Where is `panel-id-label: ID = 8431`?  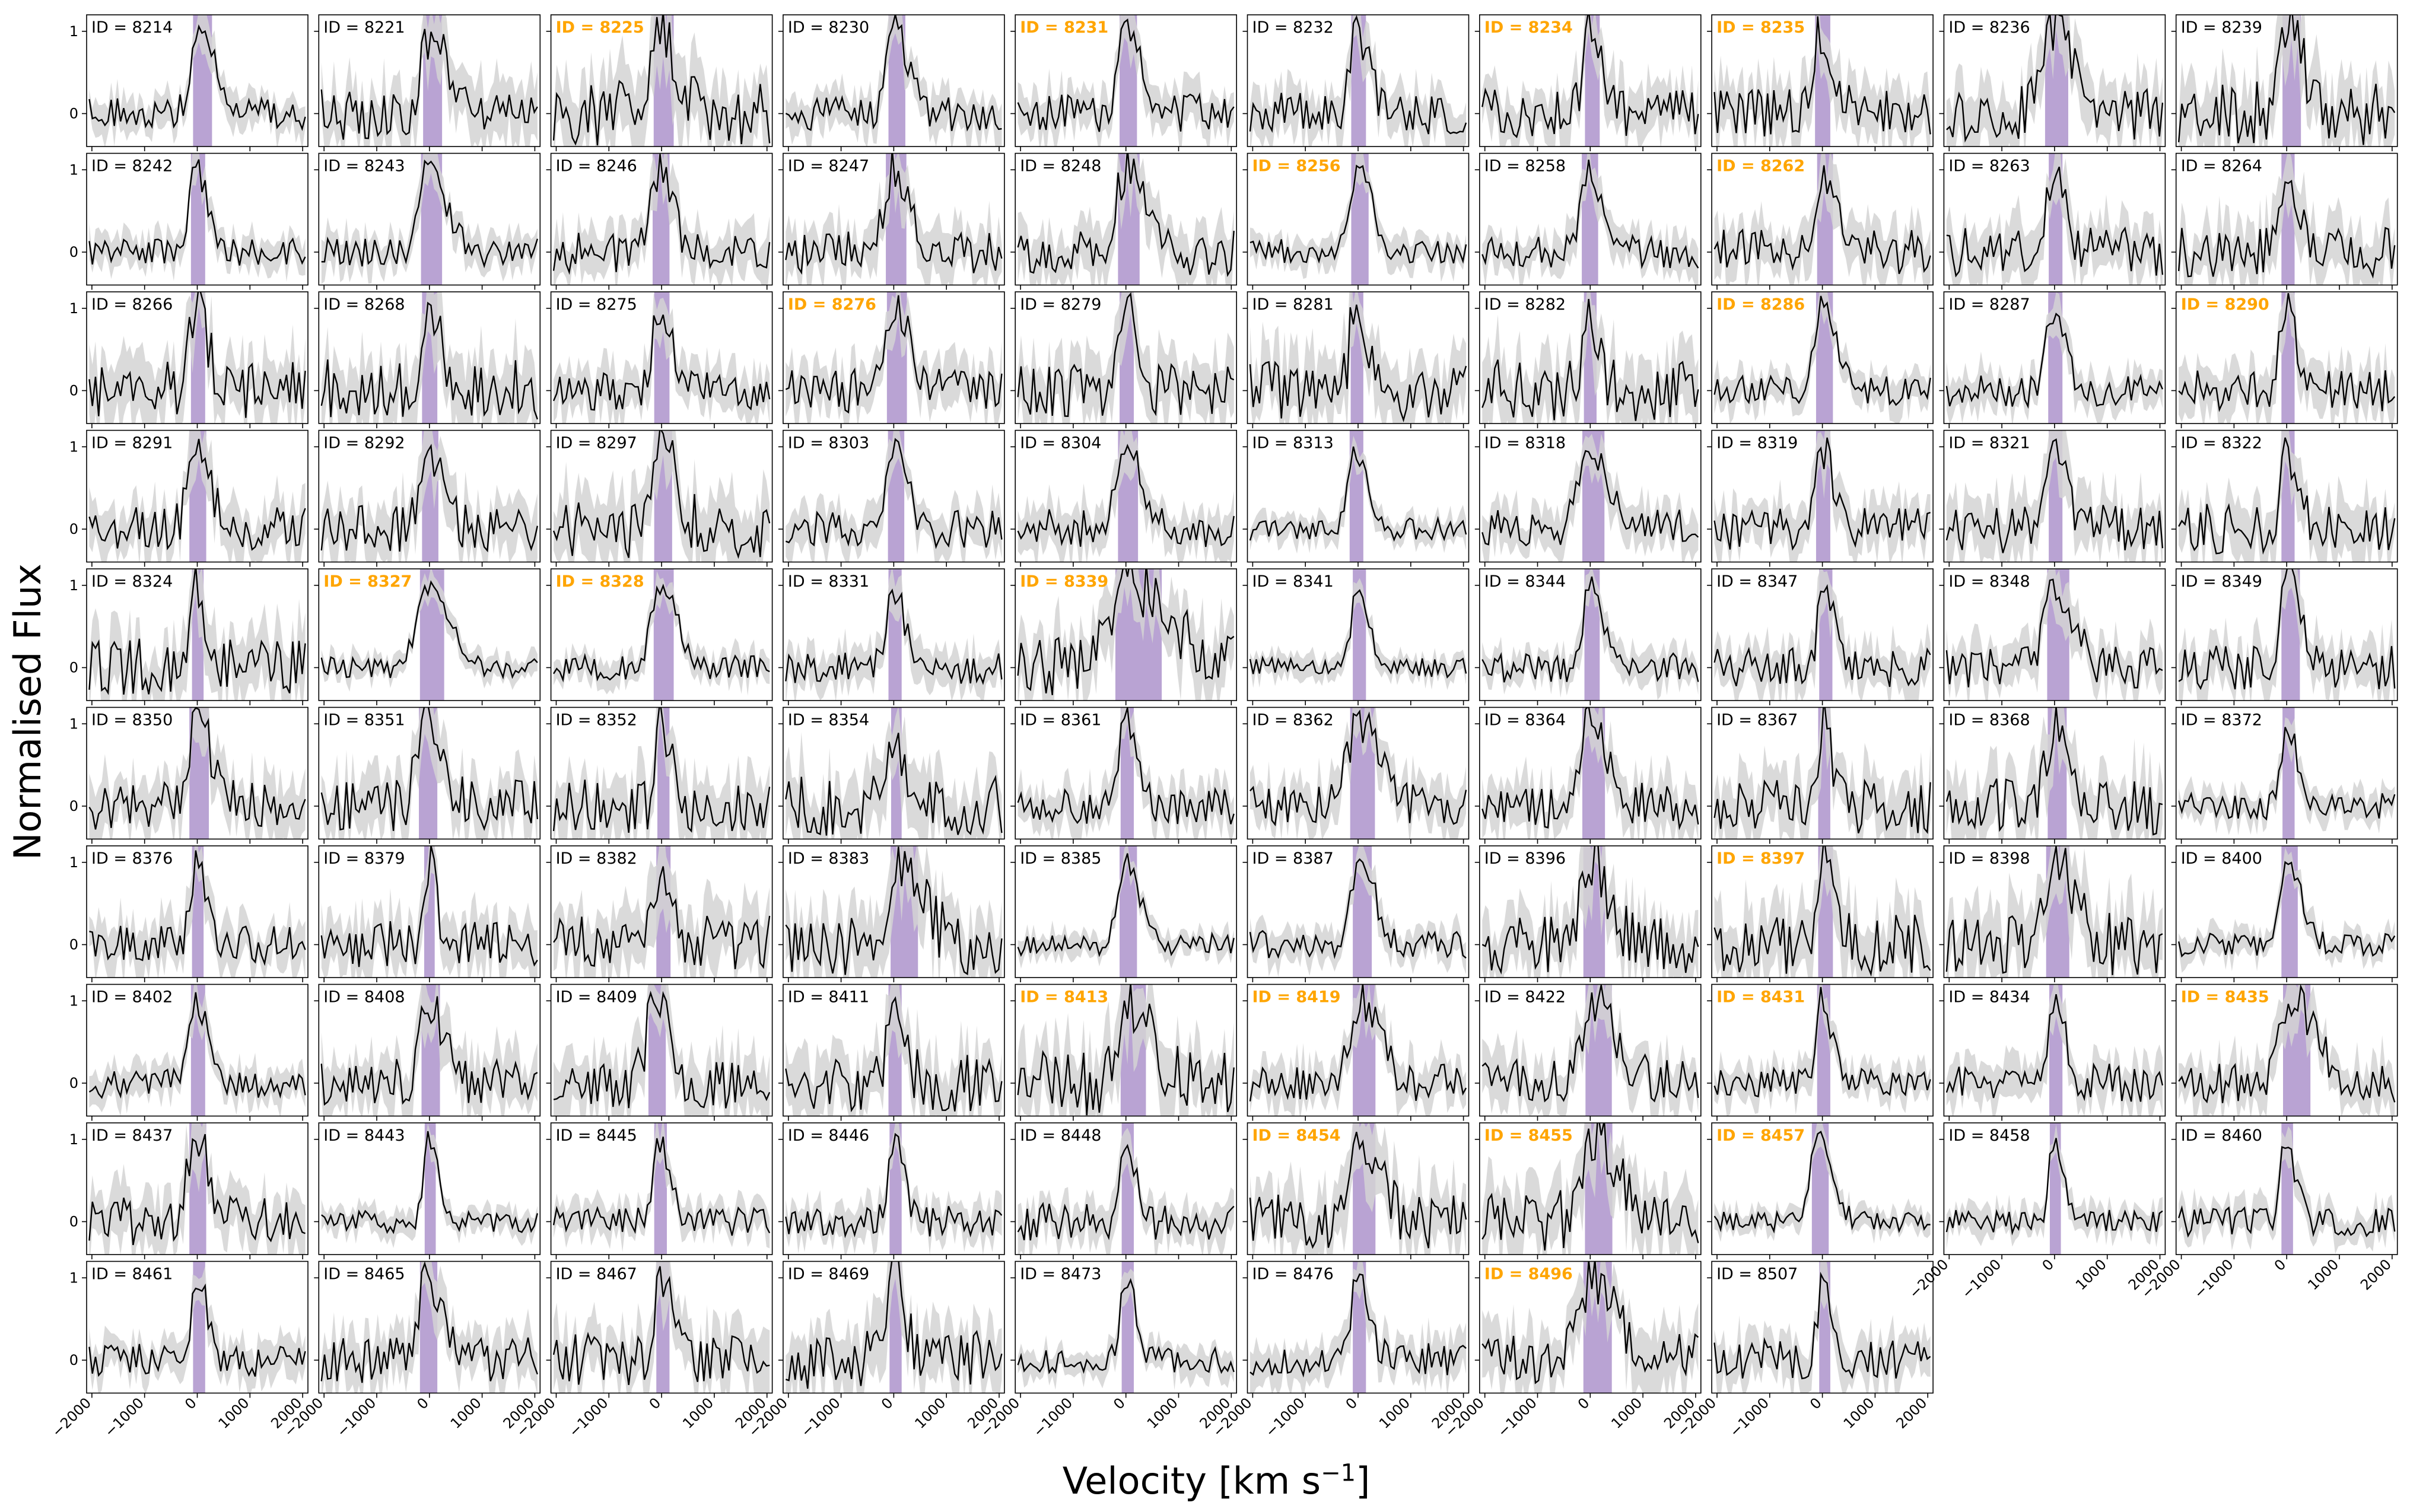 panel-id-label: ID = 8431 is located at coordinates (1760, 997).